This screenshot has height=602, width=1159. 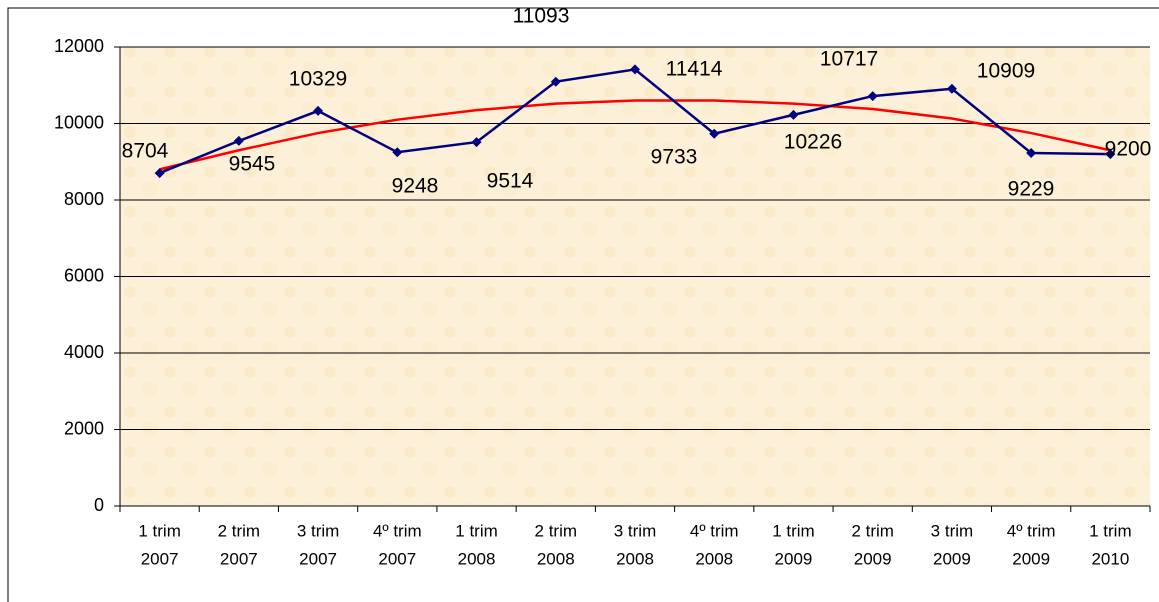 I want to click on data-label: 9248, so click(x=415, y=186).